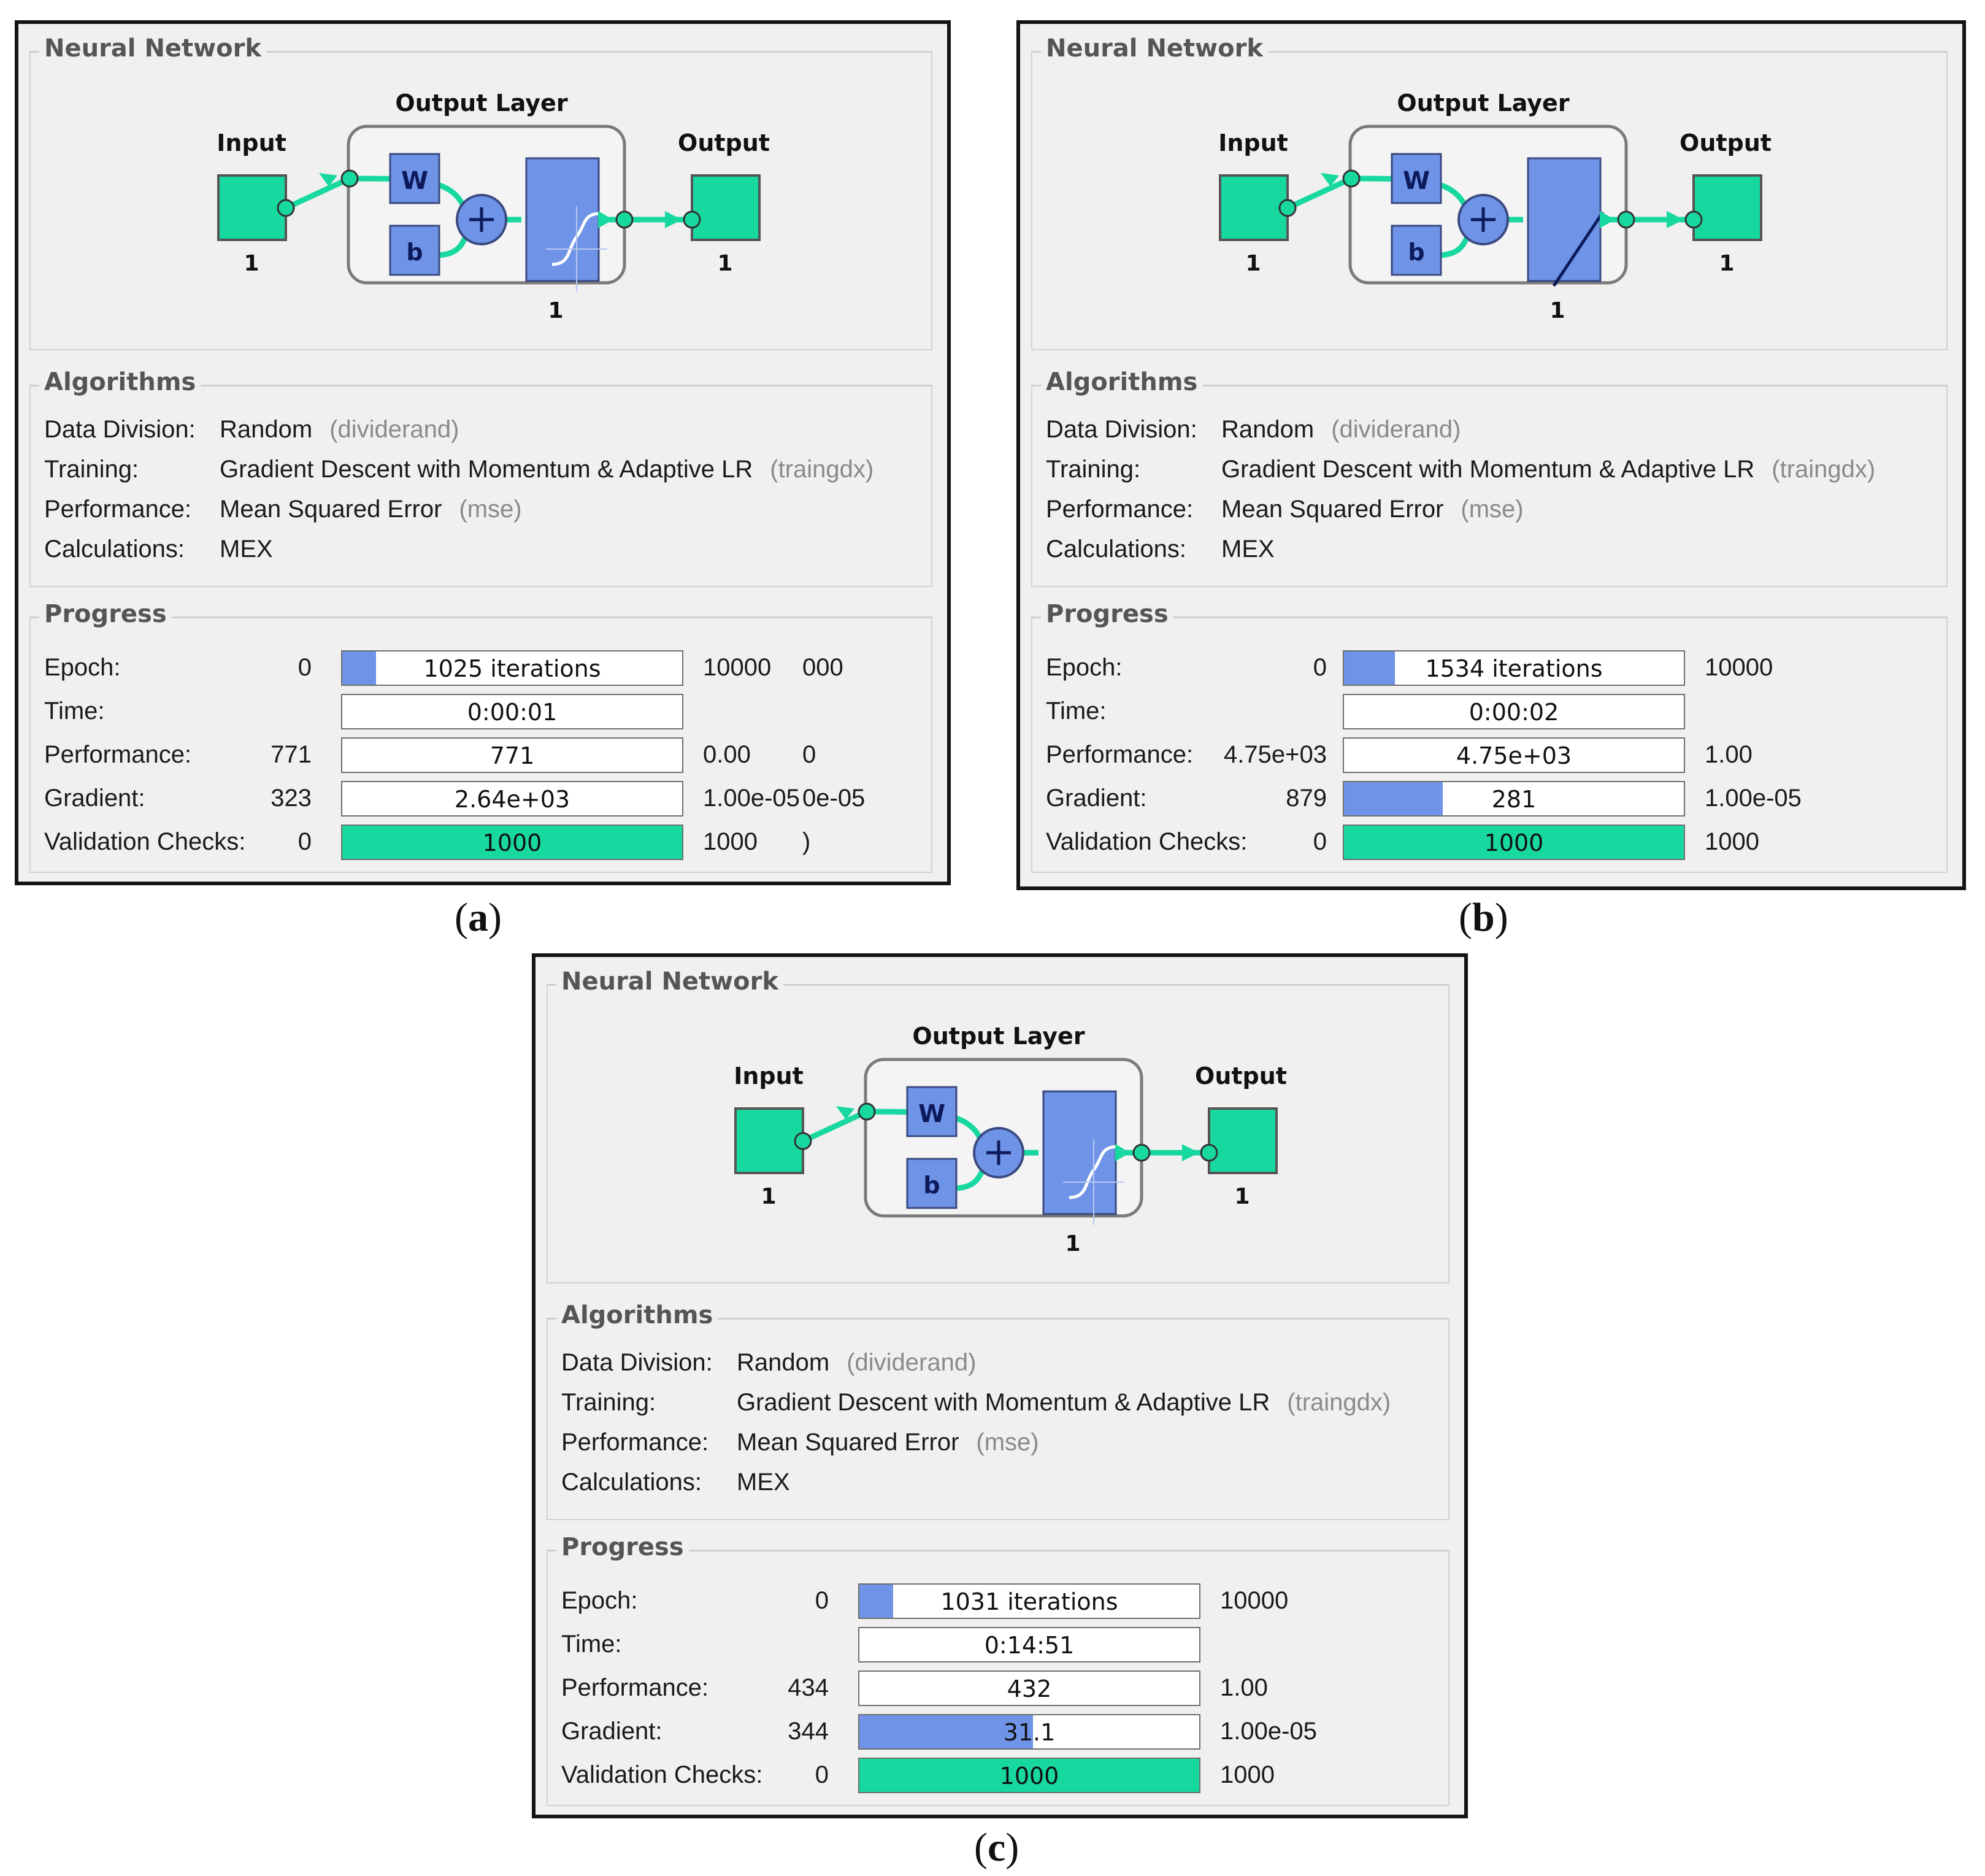 Image resolution: width=1985 pixels, height=1876 pixels. I want to click on progress-bar: 771, so click(512, 755).